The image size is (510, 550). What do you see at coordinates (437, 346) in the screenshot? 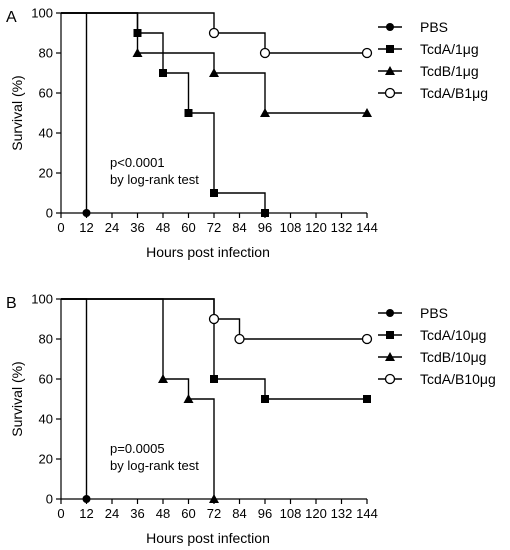
I see `panel-b-legend: PBS TcdA/10μg TcdB/10μg TcdA/B10μg` at bounding box center [437, 346].